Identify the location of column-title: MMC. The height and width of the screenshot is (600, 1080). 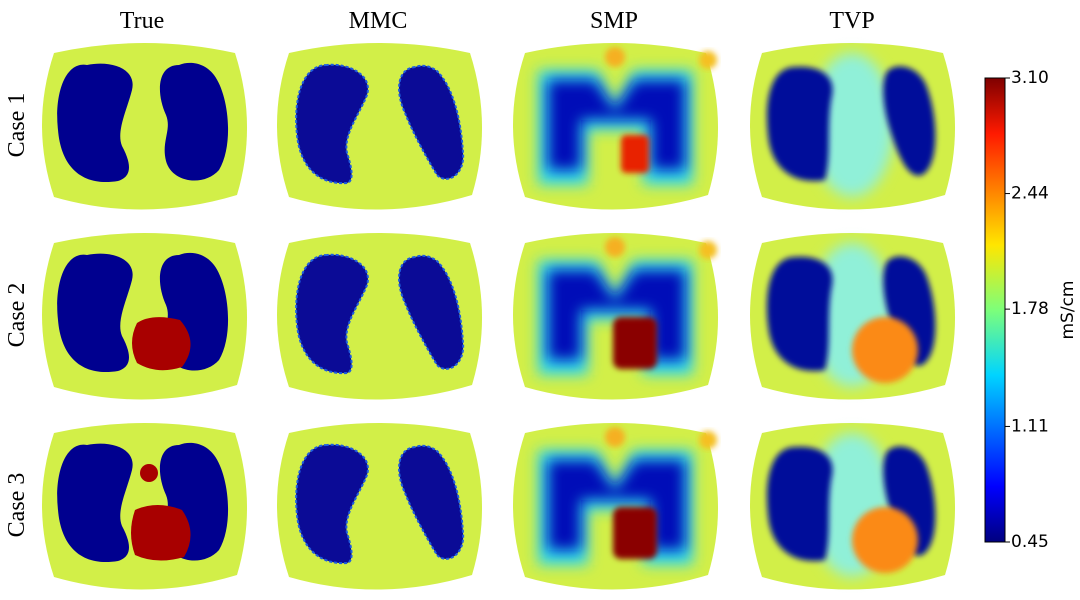
(378, 21).